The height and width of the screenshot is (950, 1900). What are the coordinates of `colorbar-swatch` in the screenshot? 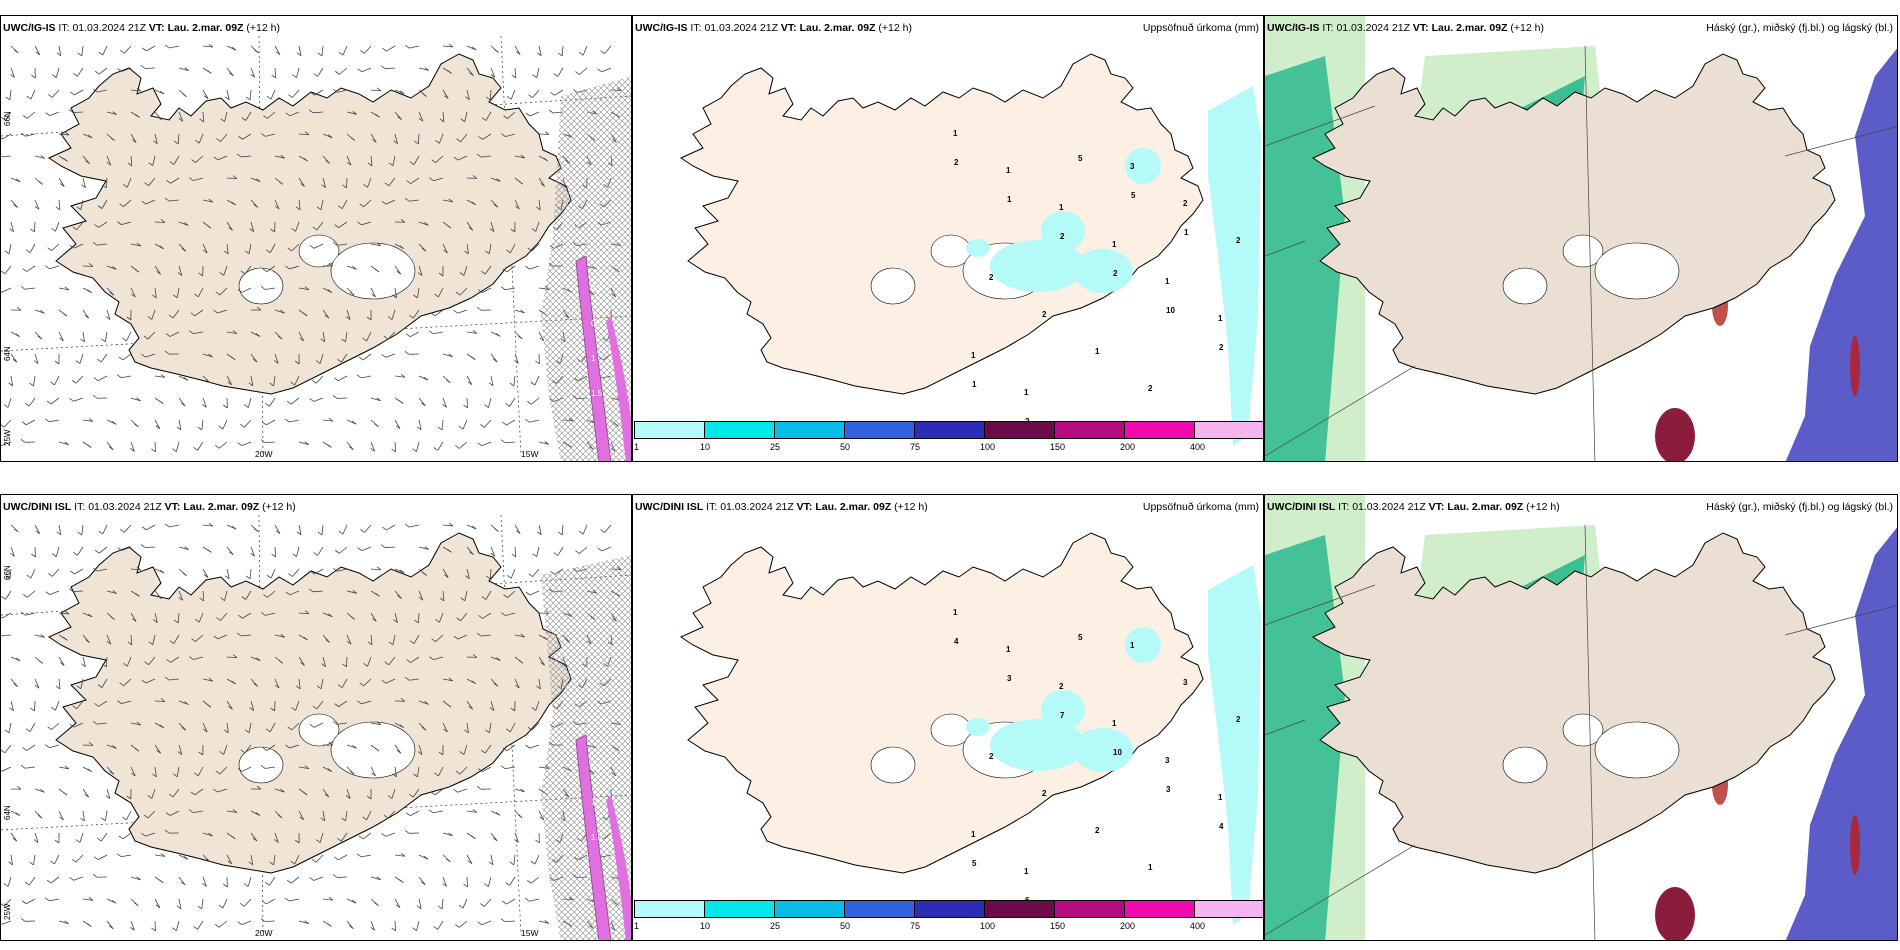 It's located at (669, 909).